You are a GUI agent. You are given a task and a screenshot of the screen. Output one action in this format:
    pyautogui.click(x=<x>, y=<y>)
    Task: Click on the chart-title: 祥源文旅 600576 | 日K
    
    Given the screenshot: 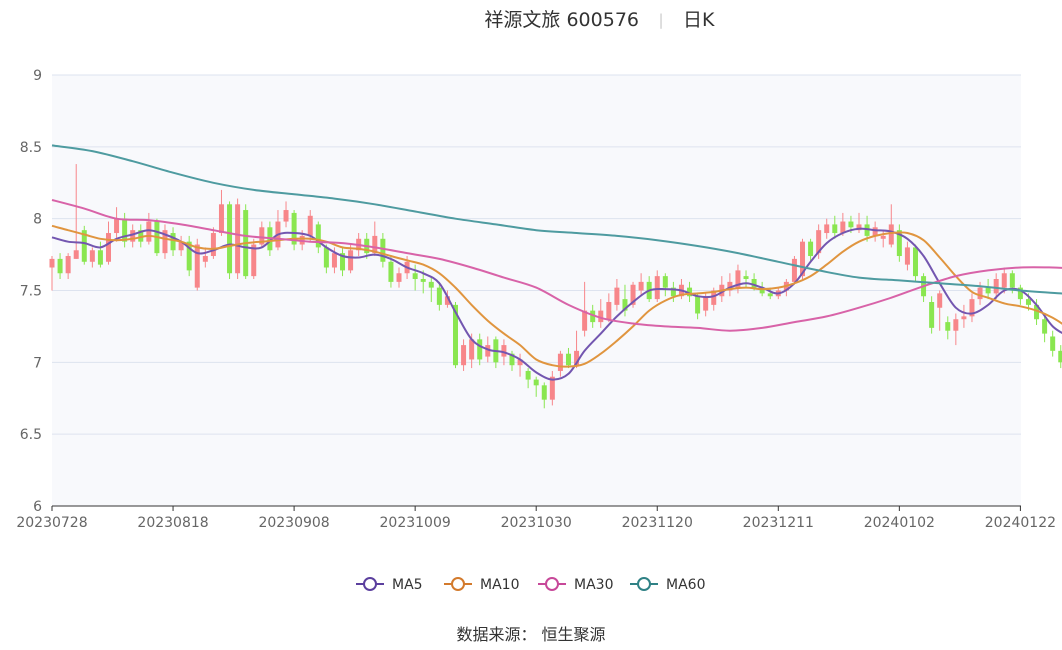 What is the action you would take?
    pyautogui.click(x=599, y=20)
    